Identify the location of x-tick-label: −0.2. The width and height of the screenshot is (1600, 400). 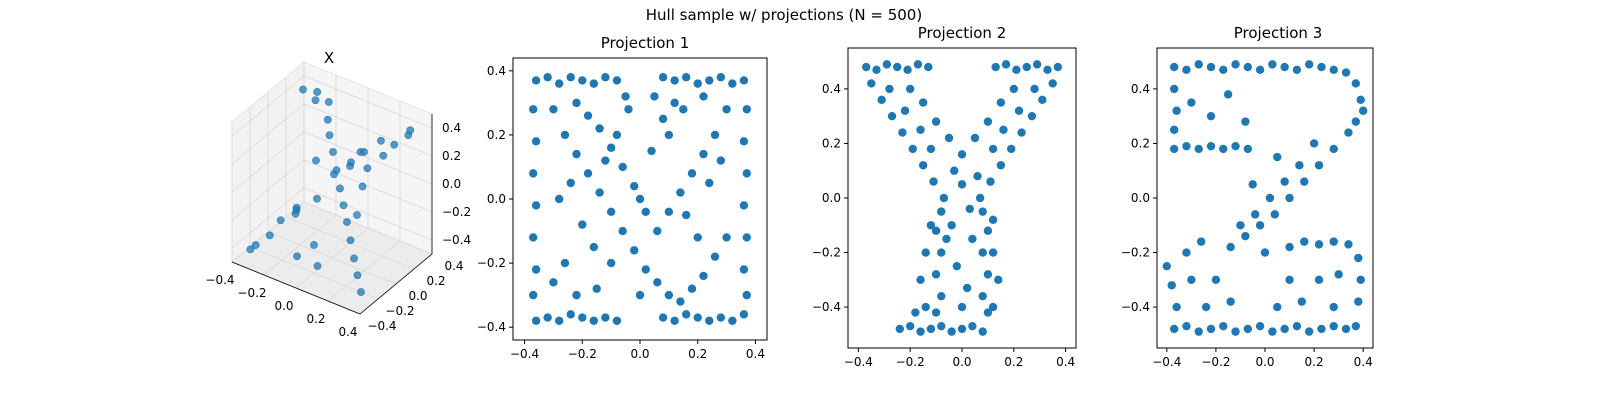
(582, 354).